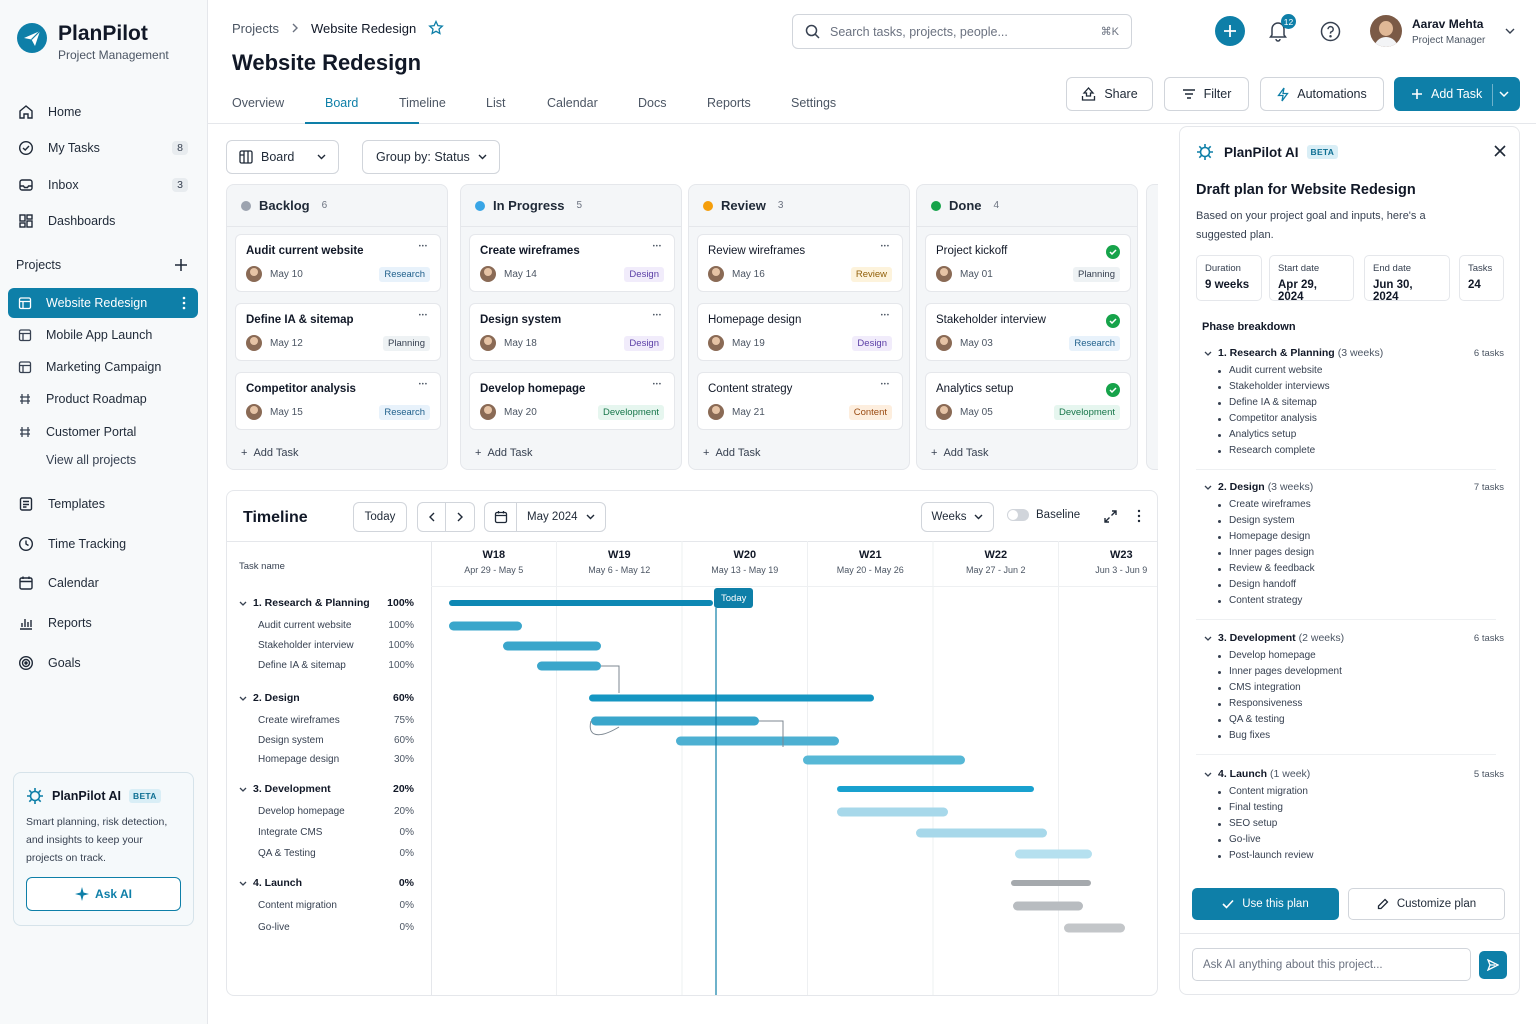 This screenshot has width=1536, height=1024. What do you see at coordinates (282, 157) in the screenshot?
I see `view-select: Board` at bounding box center [282, 157].